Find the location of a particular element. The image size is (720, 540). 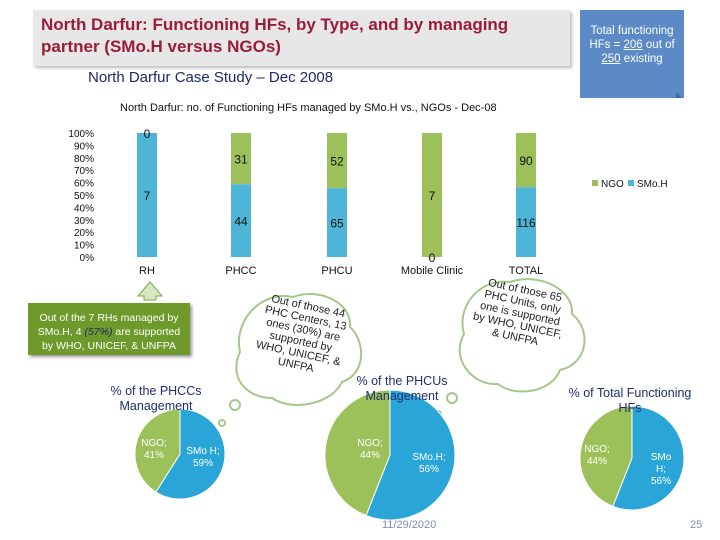

y-tick-label: 40% is located at coordinates (84, 208).